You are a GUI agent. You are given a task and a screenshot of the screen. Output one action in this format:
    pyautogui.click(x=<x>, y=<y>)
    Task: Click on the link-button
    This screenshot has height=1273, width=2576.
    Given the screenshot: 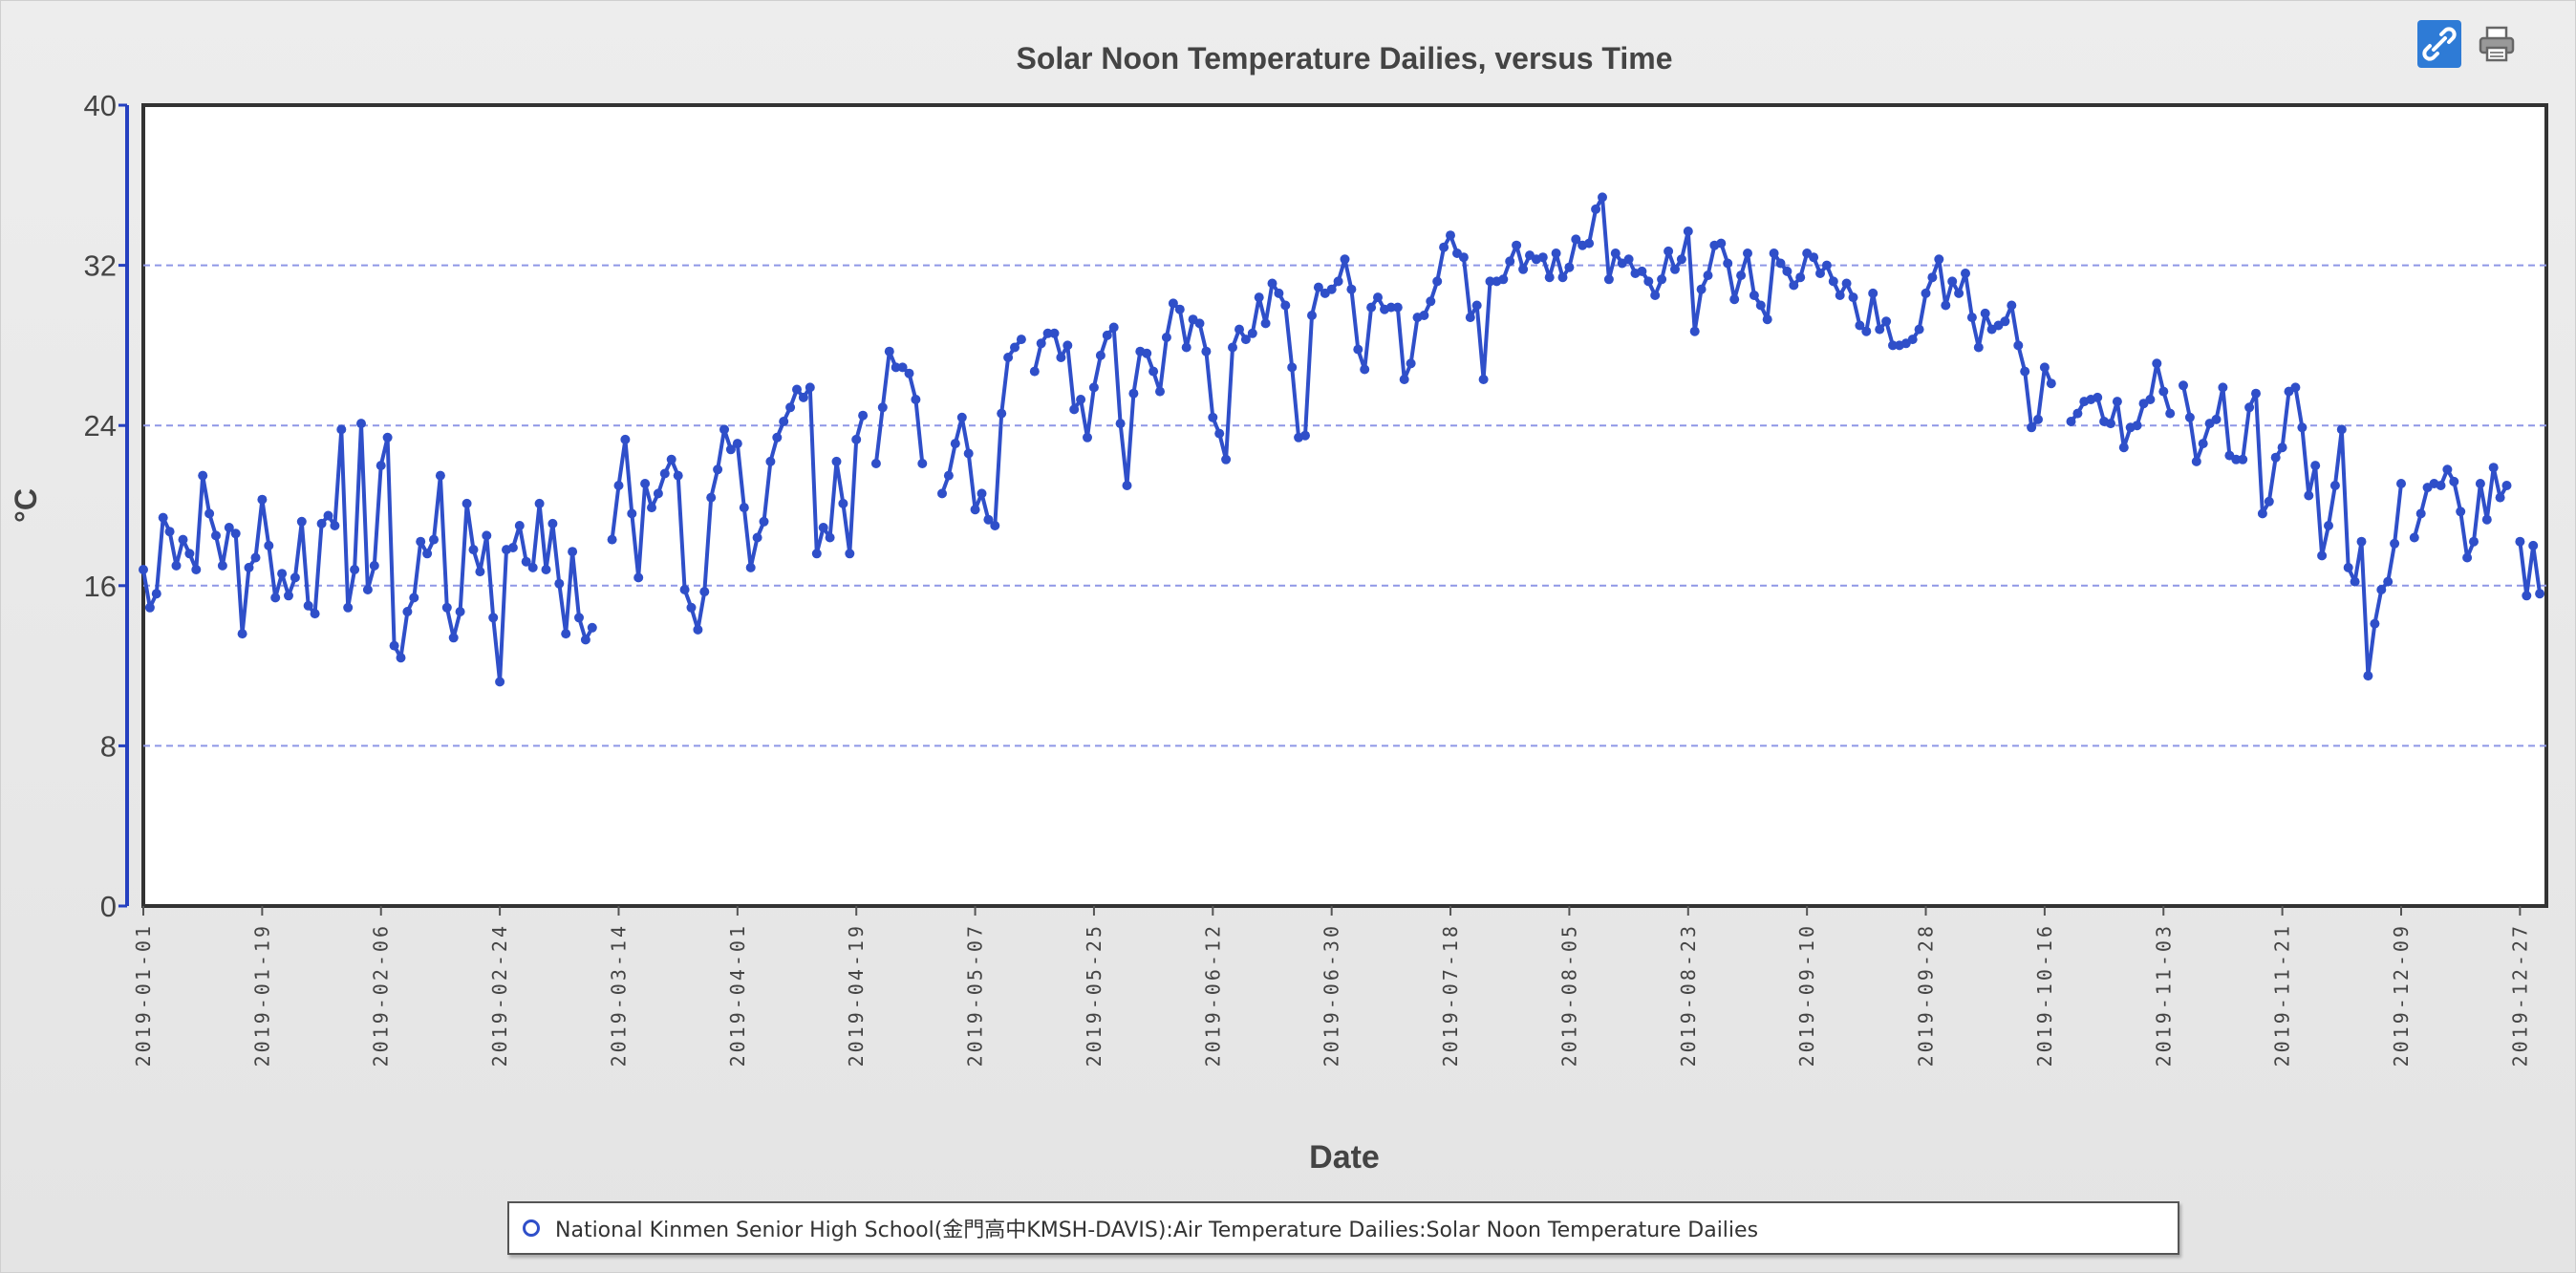 What is the action you would take?
    pyautogui.click(x=2439, y=44)
    